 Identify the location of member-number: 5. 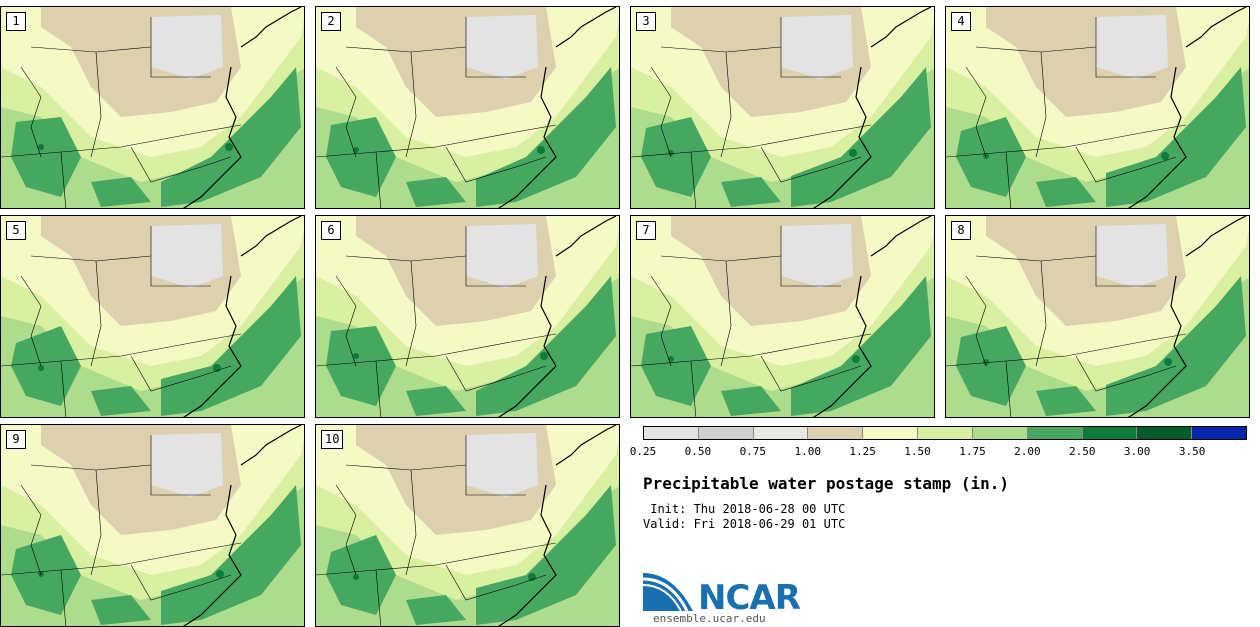
(16, 230).